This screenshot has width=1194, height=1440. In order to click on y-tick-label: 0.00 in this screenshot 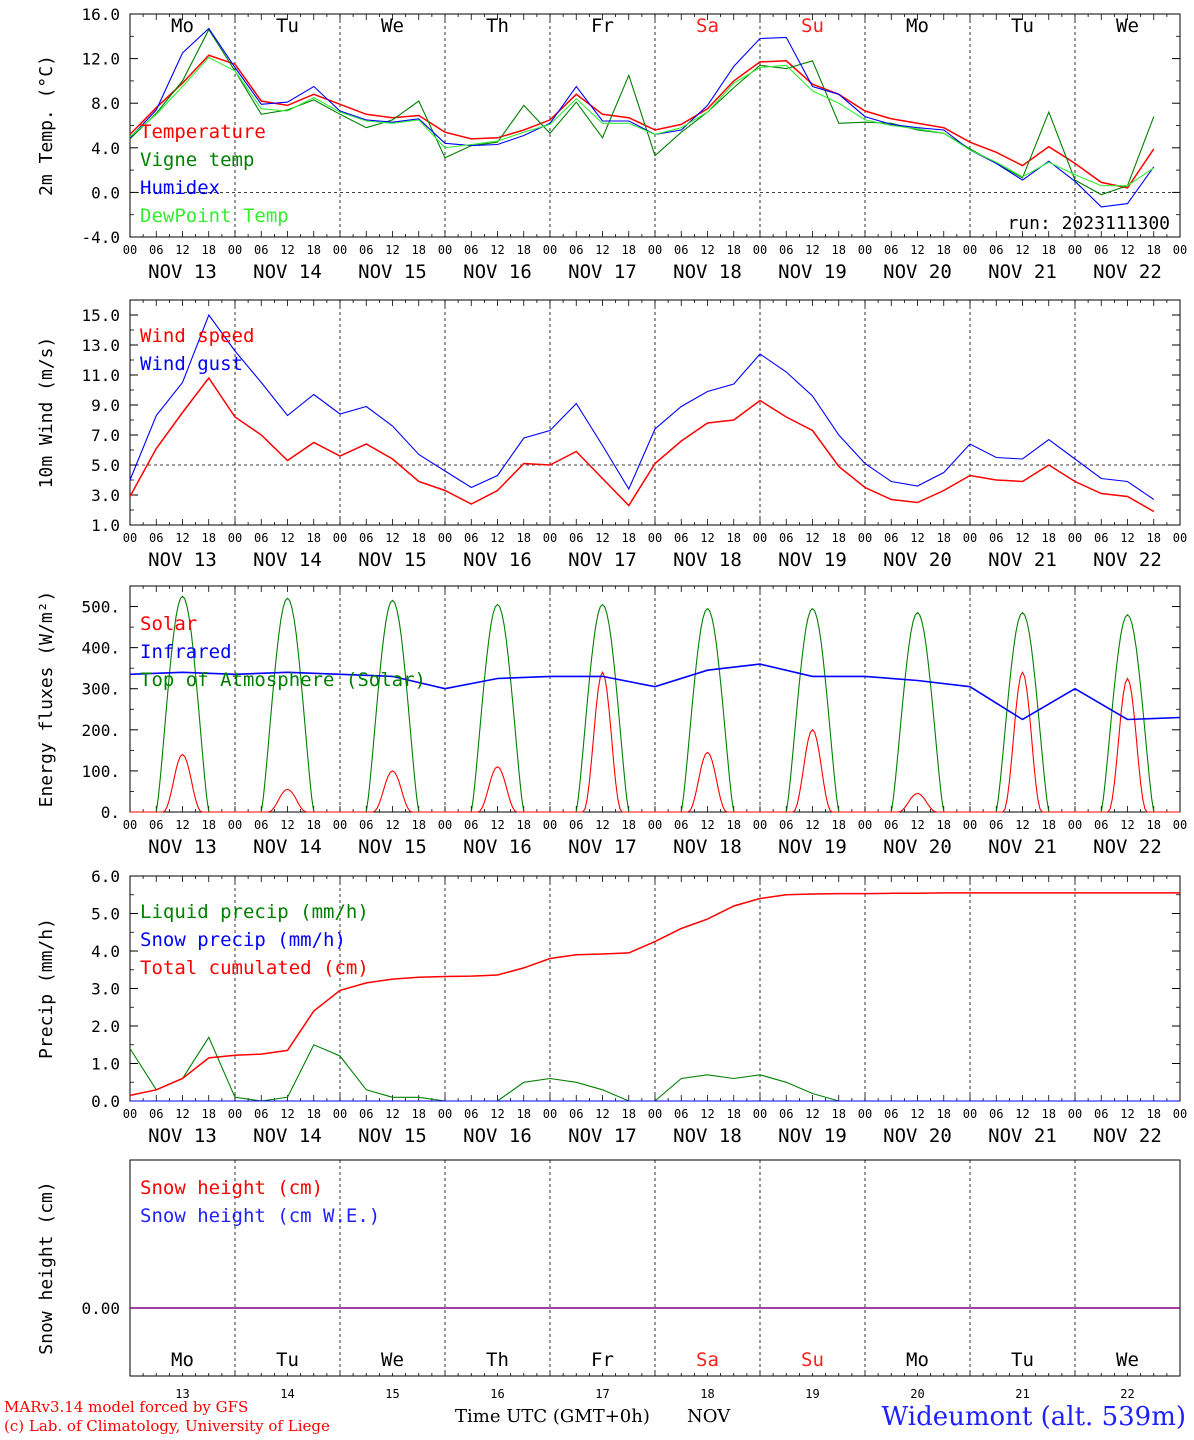, I will do `click(100, 1308)`.